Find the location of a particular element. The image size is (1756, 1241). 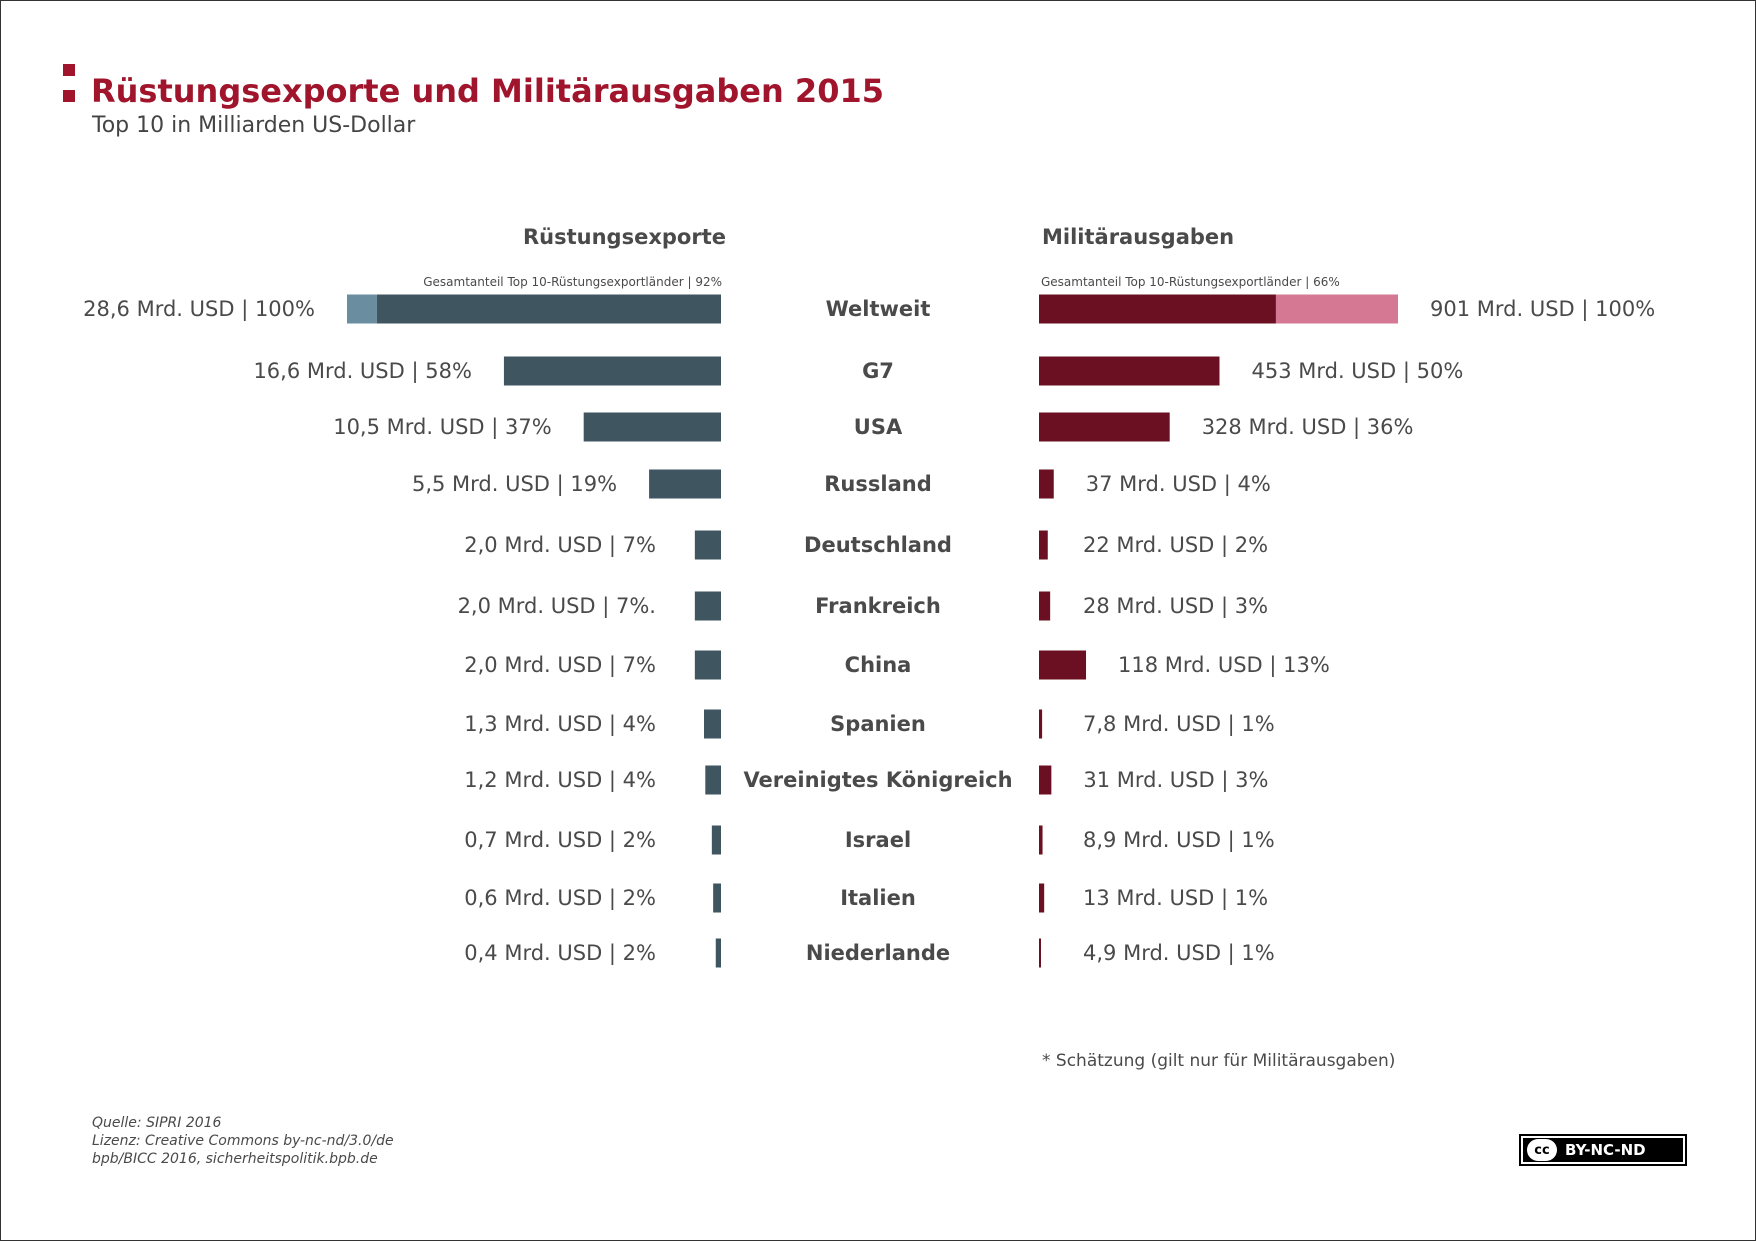

spend-value-label: 13 Mrd. USD | 1% is located at coordinates (1175, 898).